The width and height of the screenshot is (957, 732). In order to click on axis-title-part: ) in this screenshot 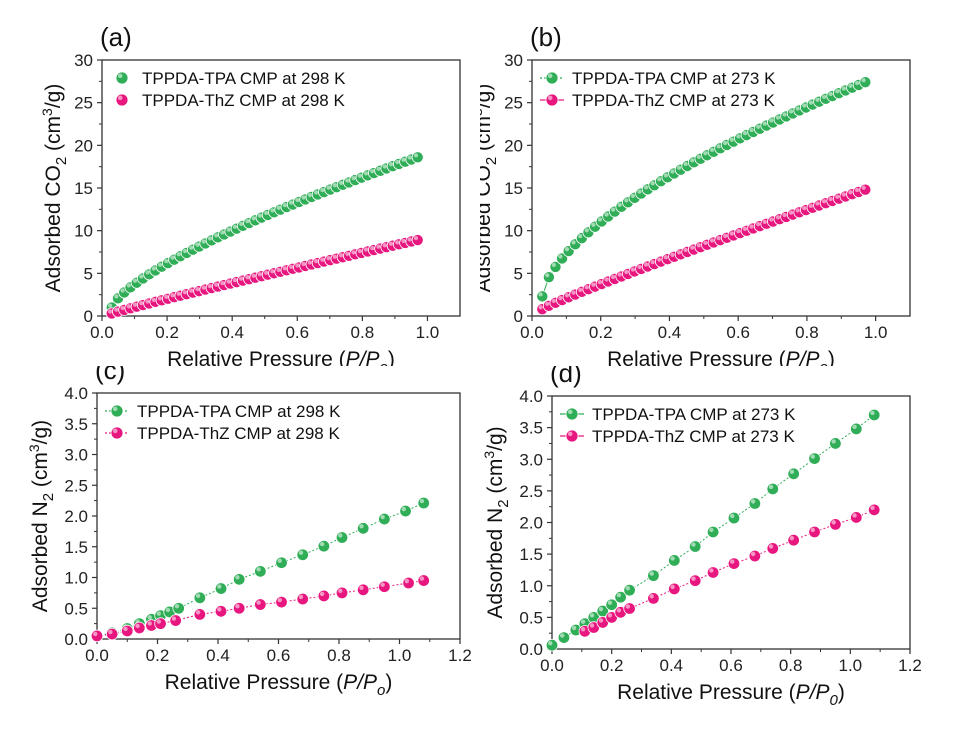, I will do `click(388, 682)`.